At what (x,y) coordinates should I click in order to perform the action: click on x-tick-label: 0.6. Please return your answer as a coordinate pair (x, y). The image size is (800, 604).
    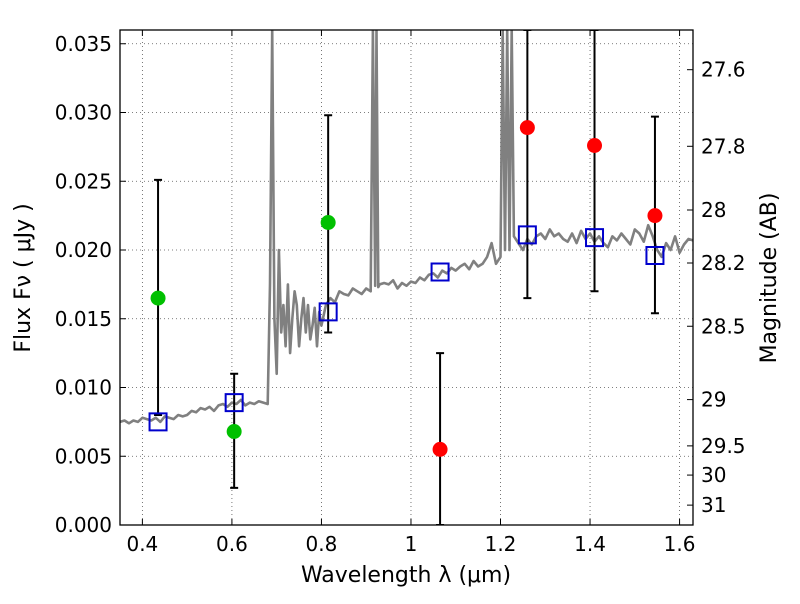
    Looking at the image, I should click on (232, 544).